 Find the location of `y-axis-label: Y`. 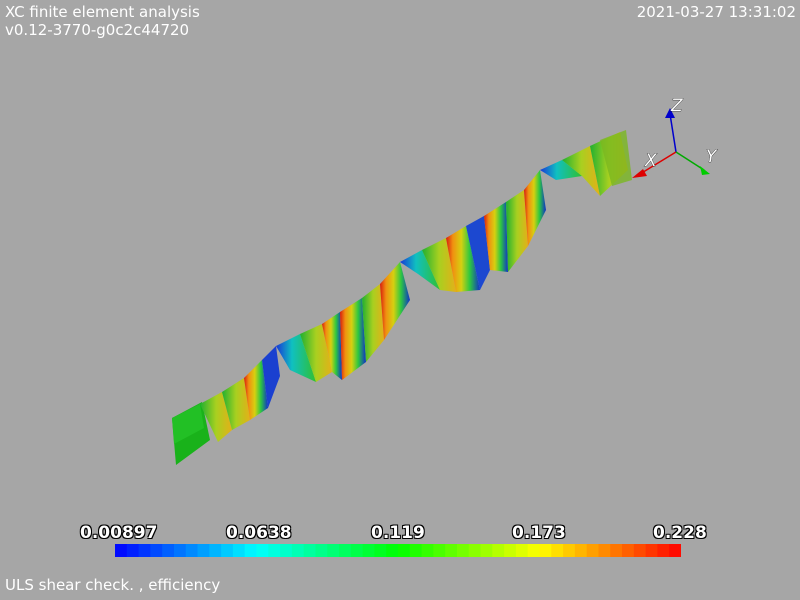

y-axis-label: Y is located at coordinates (712, 157).